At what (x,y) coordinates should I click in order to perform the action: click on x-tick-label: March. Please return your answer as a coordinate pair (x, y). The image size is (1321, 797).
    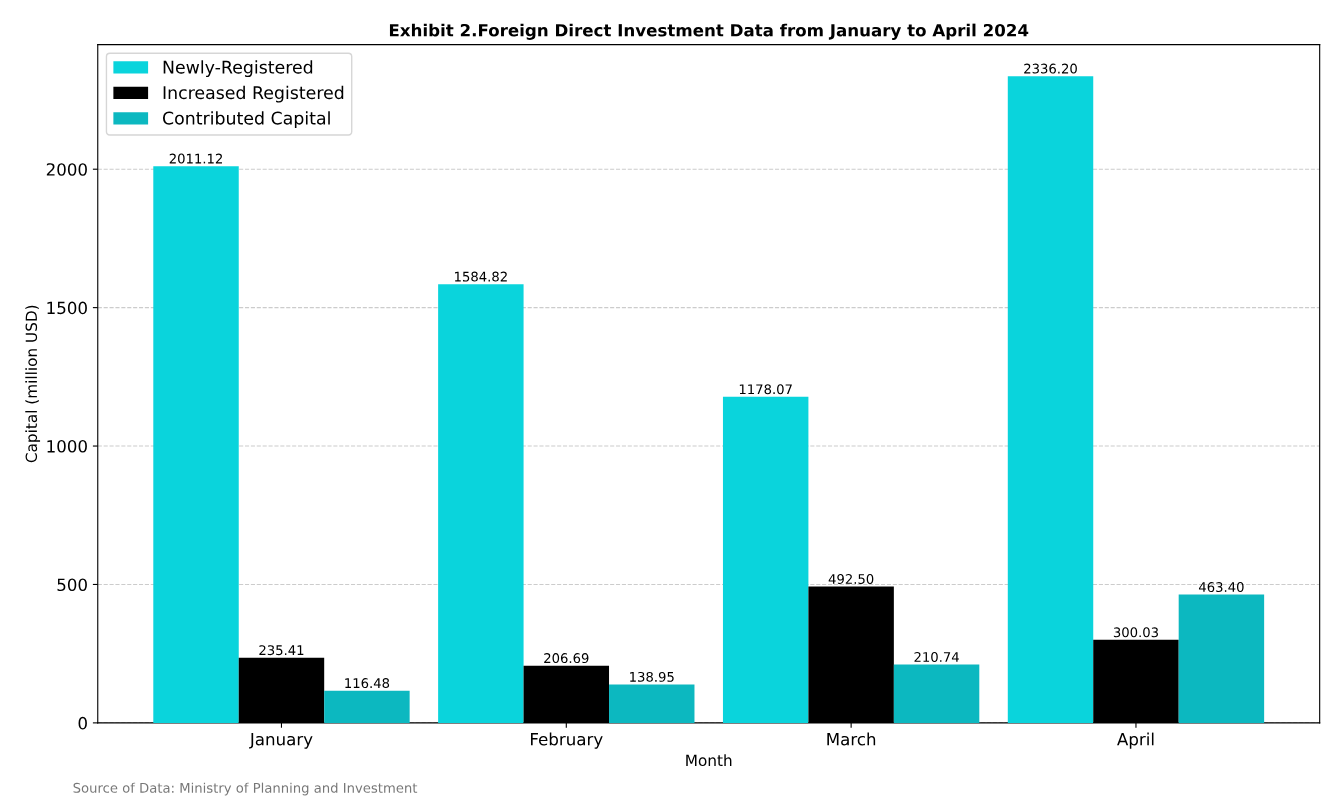
    Looking at the image, I should click on (851, 739).